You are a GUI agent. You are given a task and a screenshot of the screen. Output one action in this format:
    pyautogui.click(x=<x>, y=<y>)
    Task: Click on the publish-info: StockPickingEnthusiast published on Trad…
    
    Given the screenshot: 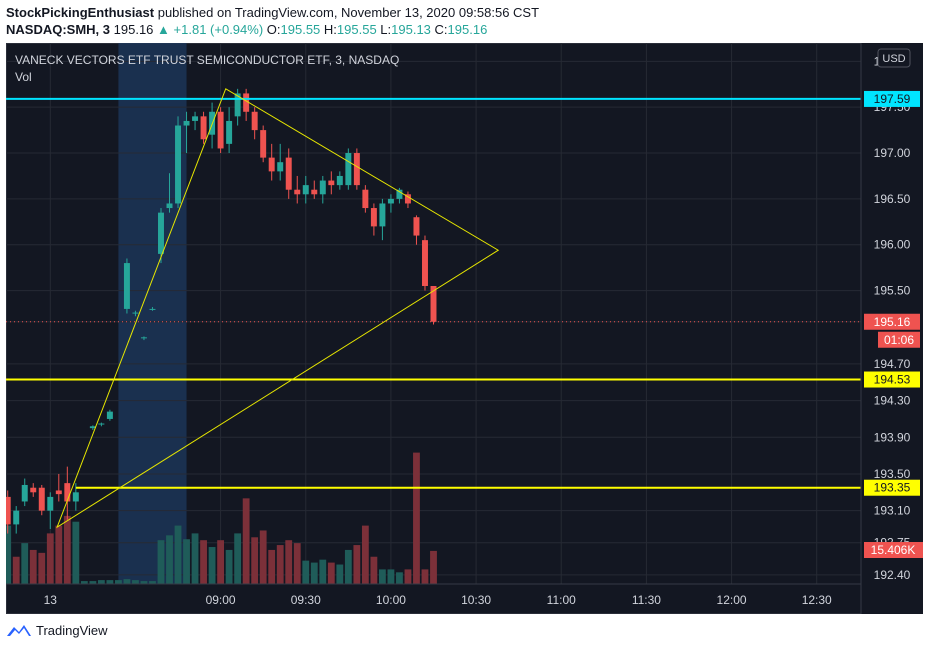 What is the action you would take?
    pyautogui.click(x=272, y=12)
    